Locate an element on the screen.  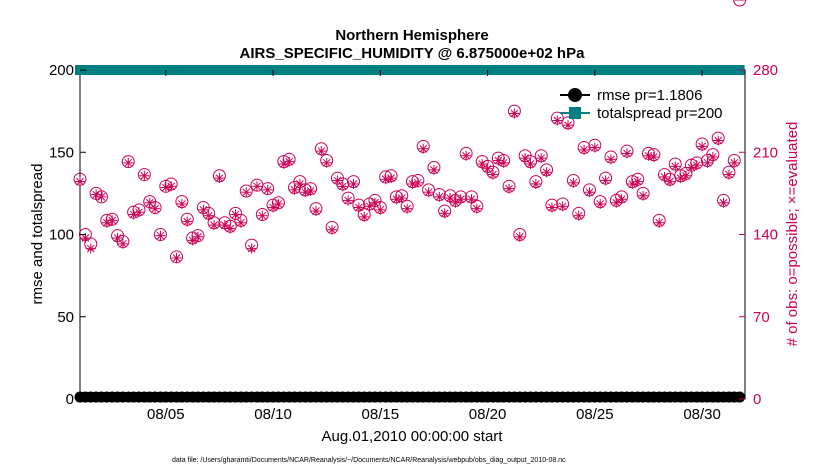
legend: rmse pr=1.1806 totalspread pr=200 is located at coordinates (641, 104).